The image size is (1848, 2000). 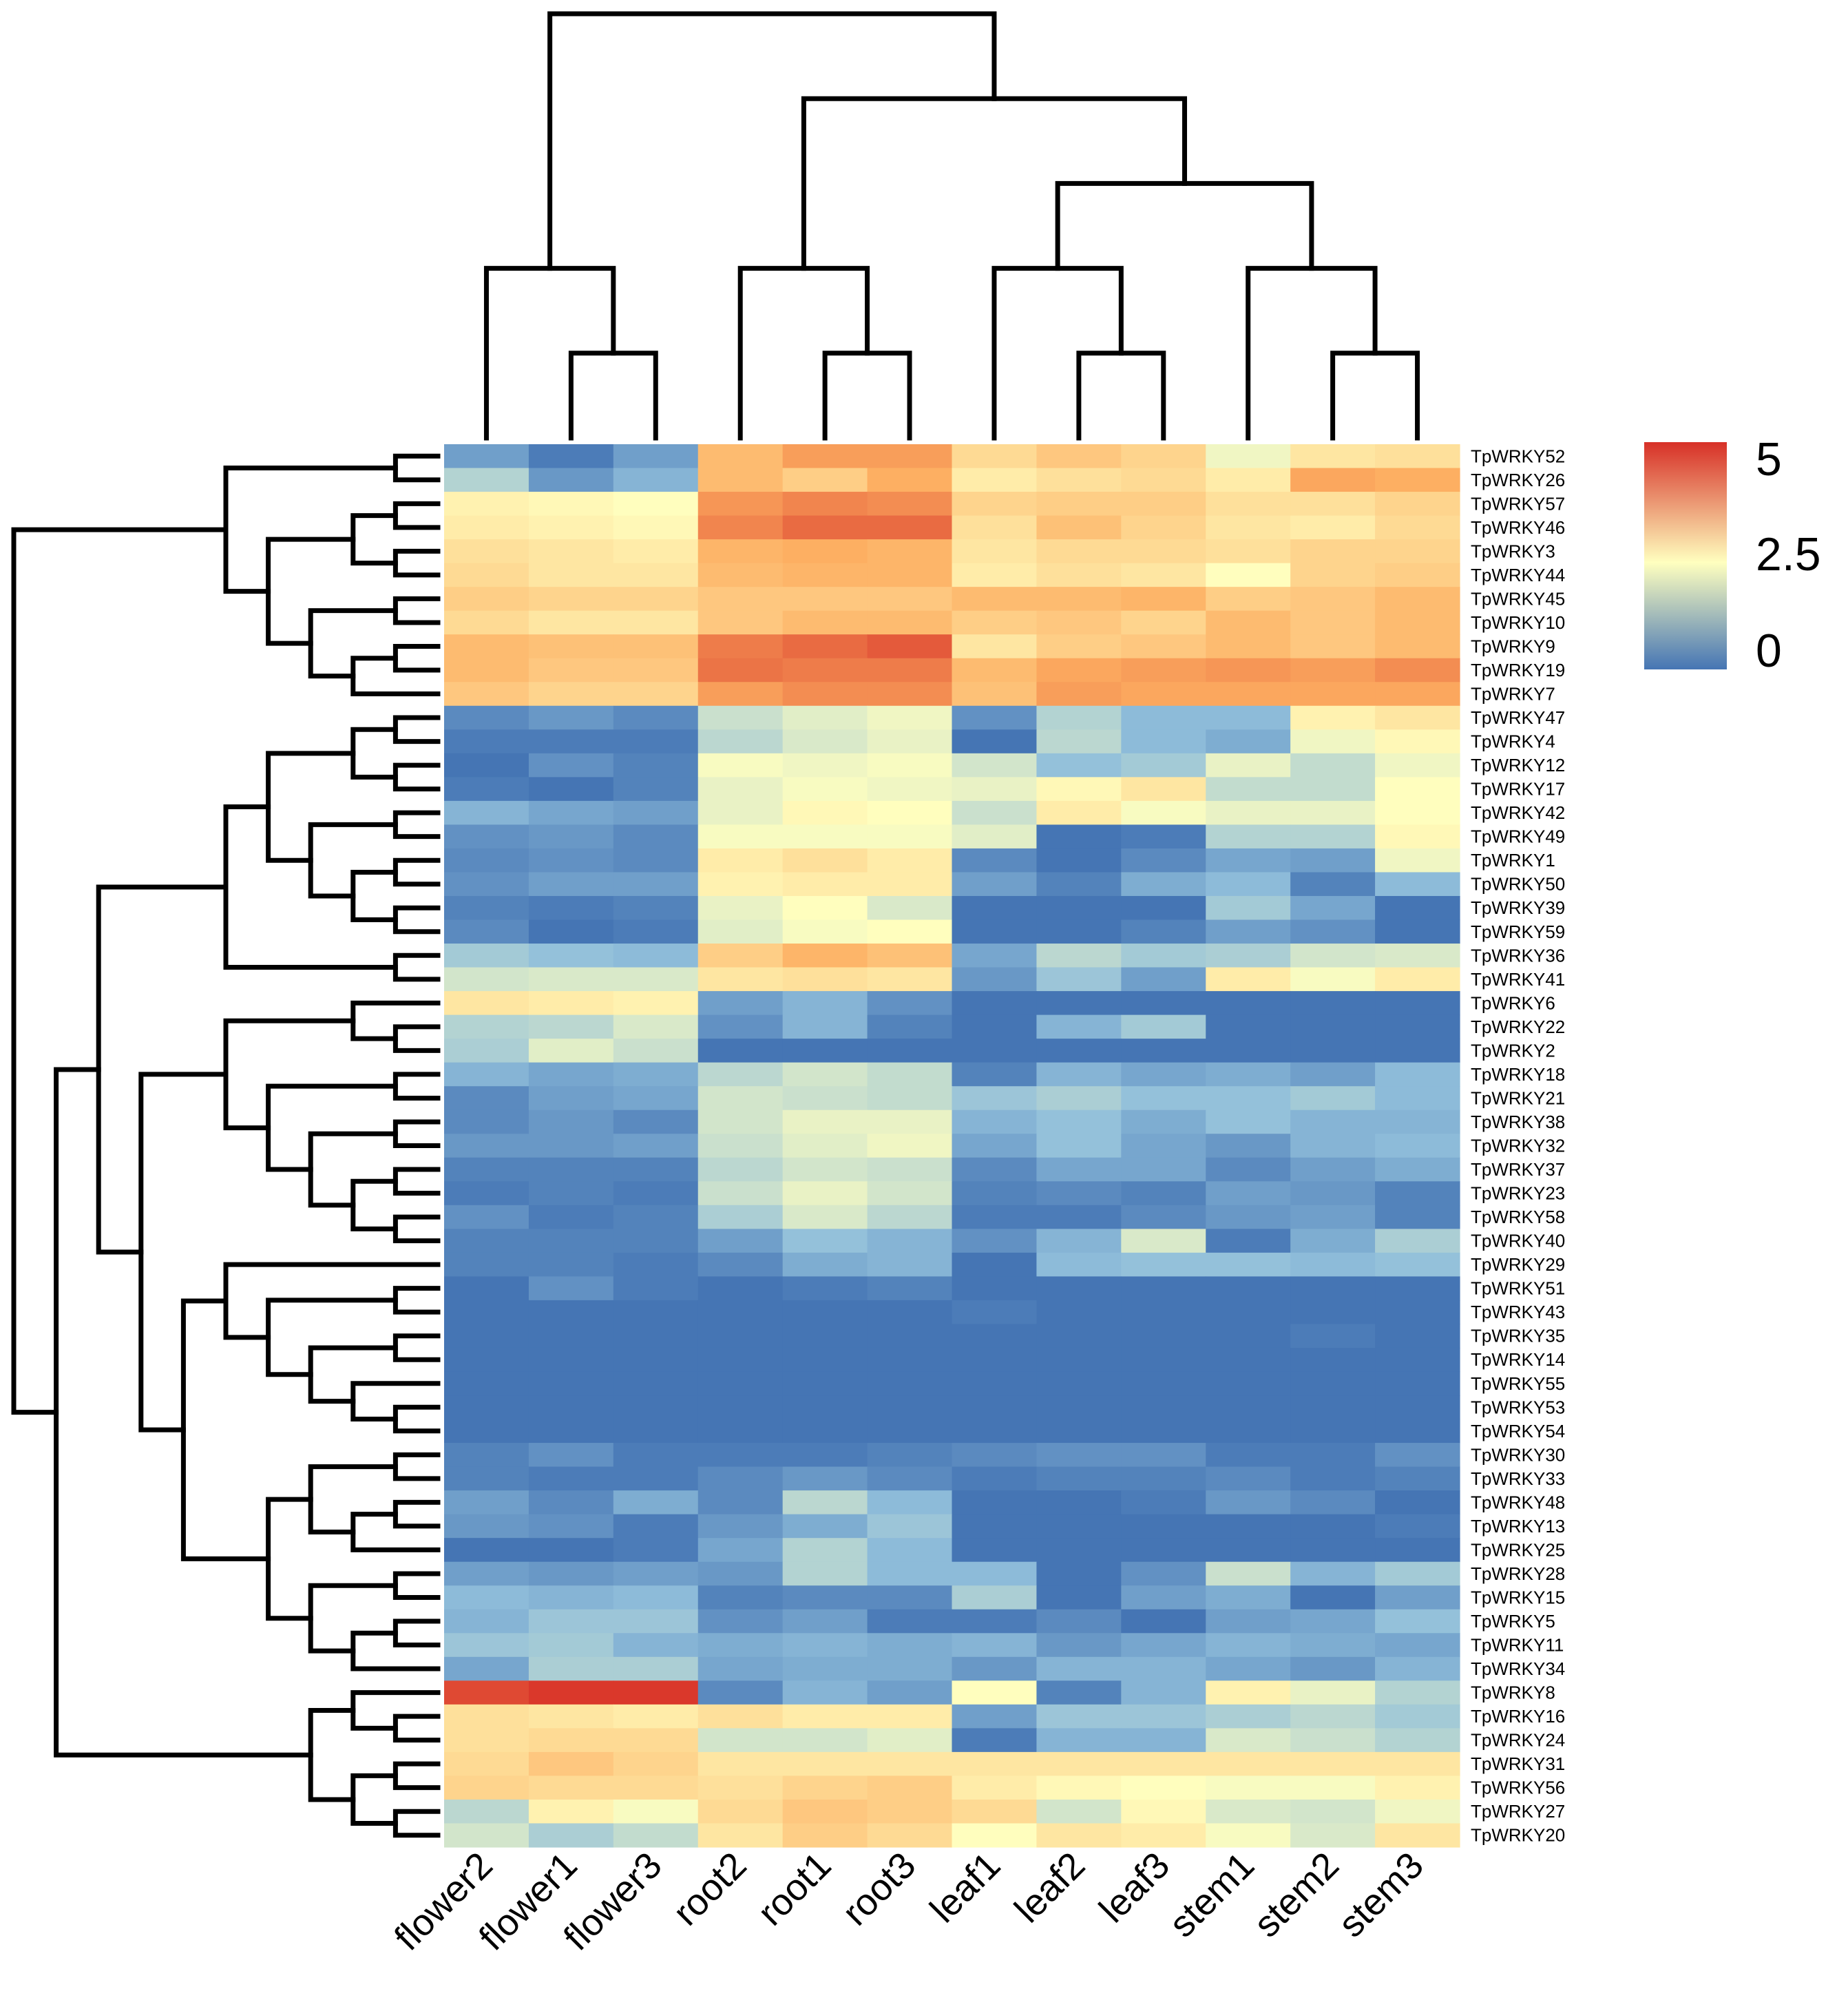 I want to click on row-label: TpWRKY55, so click(x=1518, y=1383).